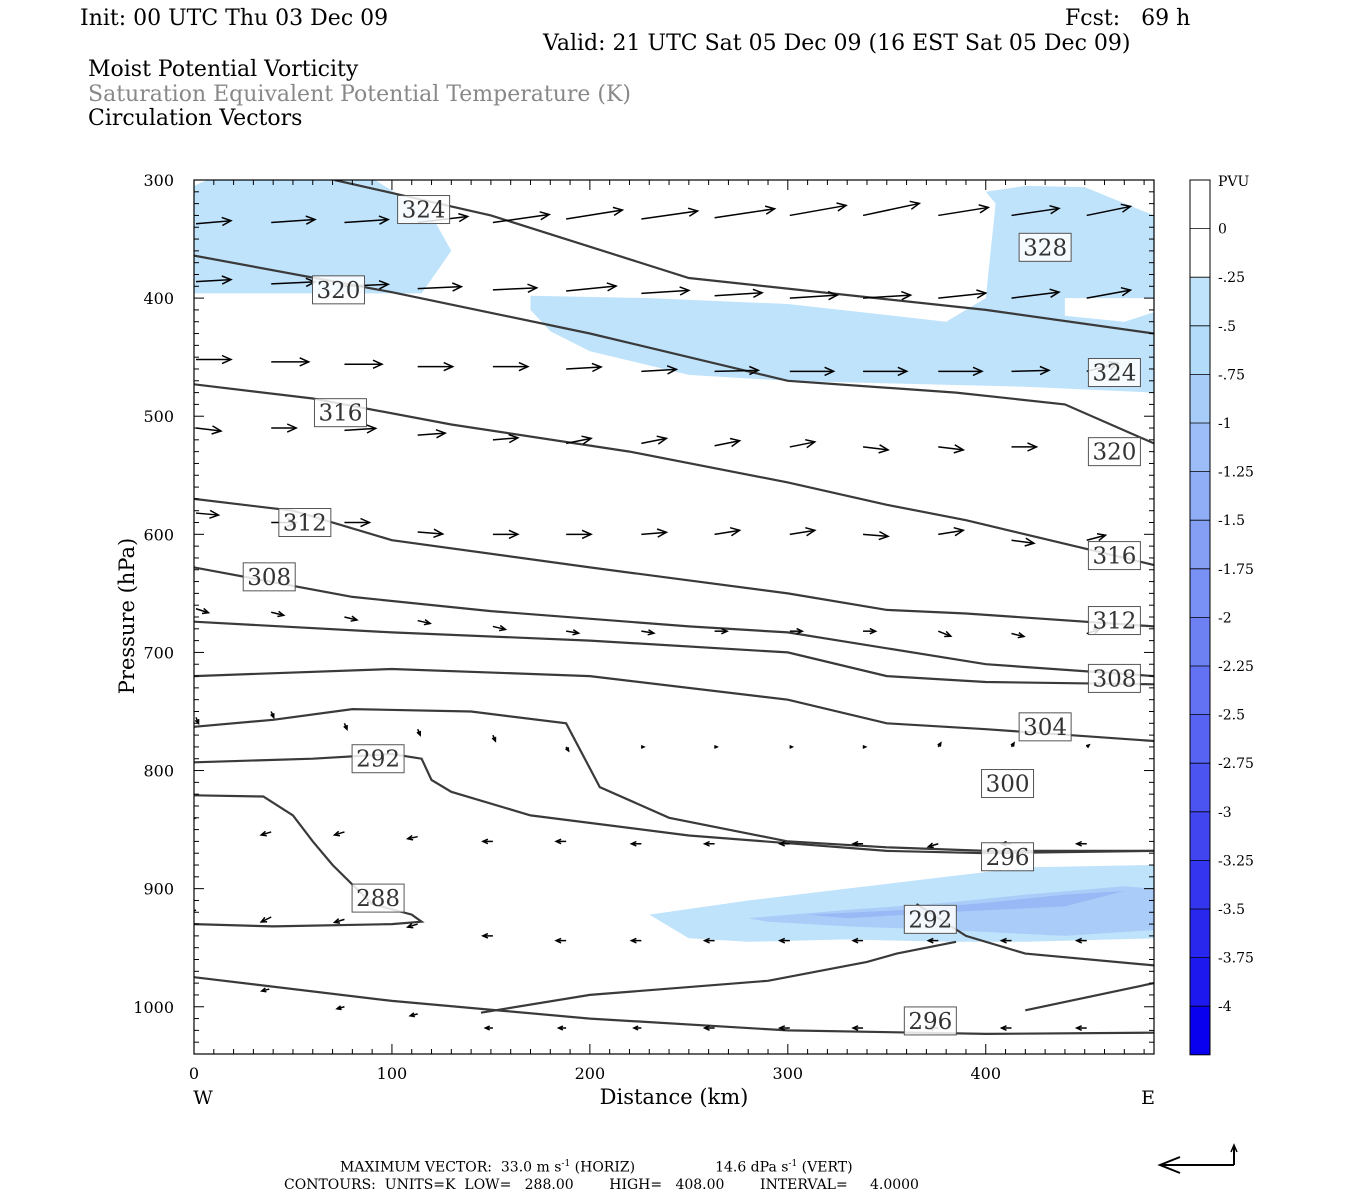 The height and width of the screenshot is (1200, 1350). Describe the element at coordinates (158, 416) in the screenshot. I see `y-tick-label: 500` at that location.